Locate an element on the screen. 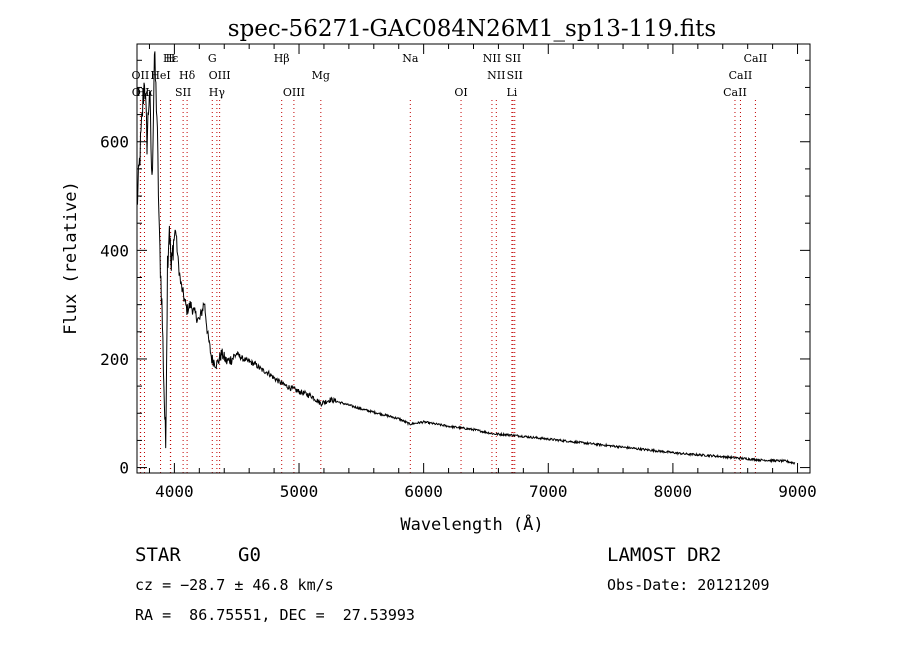 The height and width of the screenshot is (650, 900). x-tick-label: 4000 is located at coordinates (174, 491).